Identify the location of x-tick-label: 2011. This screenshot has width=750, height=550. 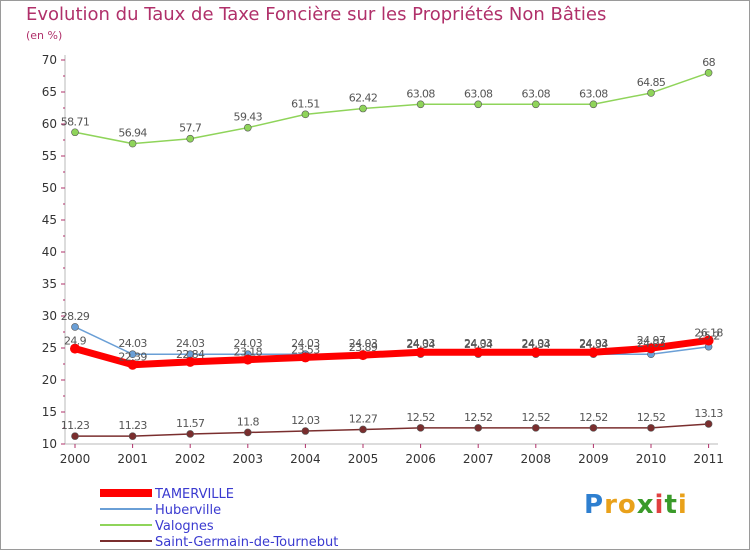
(708, 459).